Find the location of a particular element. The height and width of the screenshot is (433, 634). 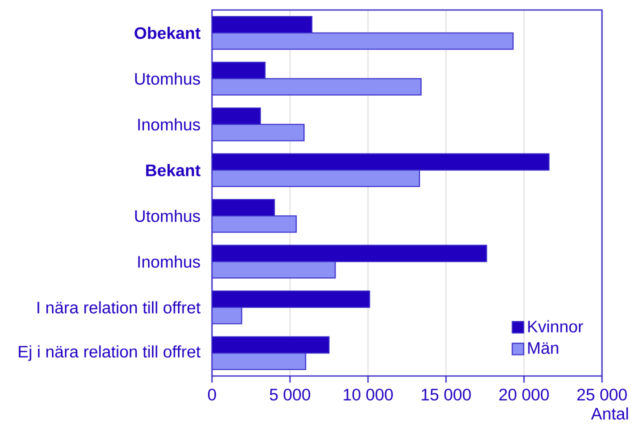

y-tick-label: Bekant is located at coordinates (173, 170).